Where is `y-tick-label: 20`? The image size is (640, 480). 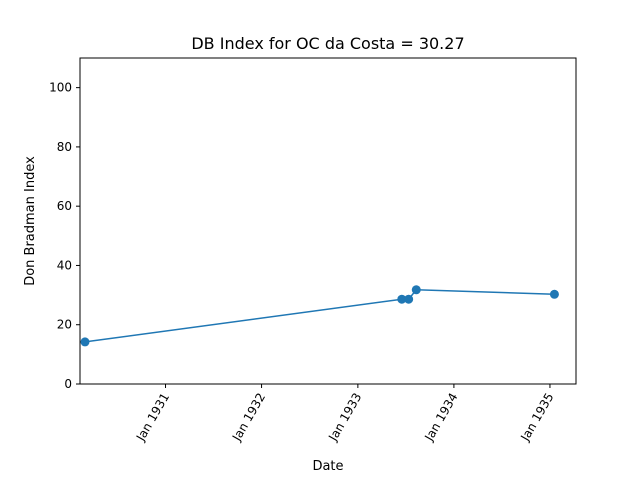
y-tick-label: 20 is located at coordinates (64, 325).